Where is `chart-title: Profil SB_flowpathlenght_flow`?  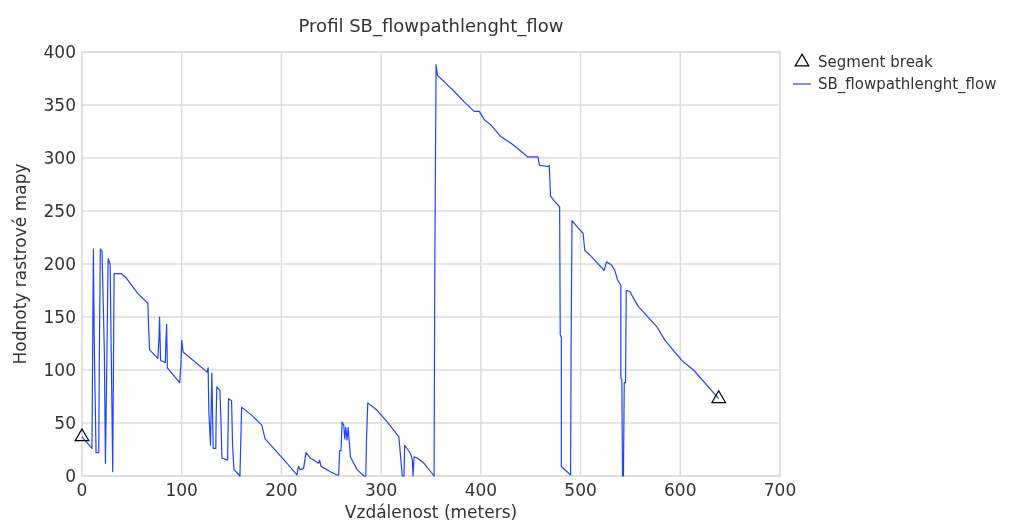
chart-title: Profil SB_flowpathlenght_flow is located at coordinates (431, 26).